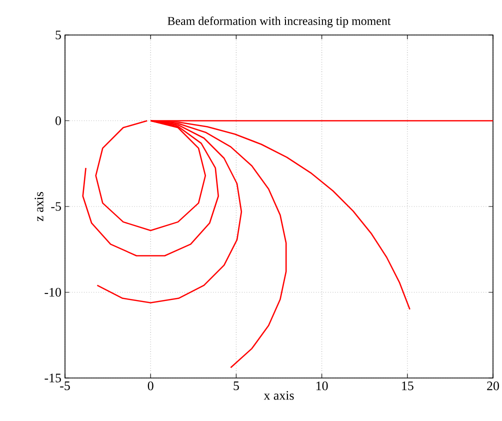 This screenshot has height=421, width=502. Describe the element at coordinates (236, 386) in the screenshot. I see `x-tick-label: 5` at that location.